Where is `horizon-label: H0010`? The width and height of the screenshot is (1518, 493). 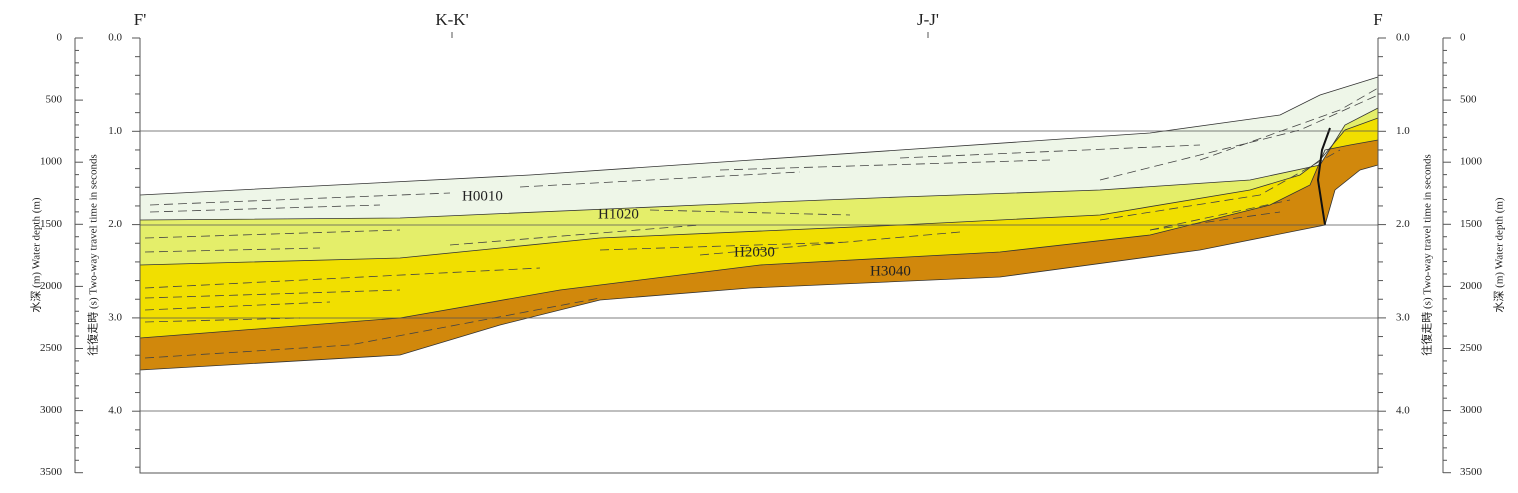 horizon-label: H0010 is located at coordinates (482, 196).